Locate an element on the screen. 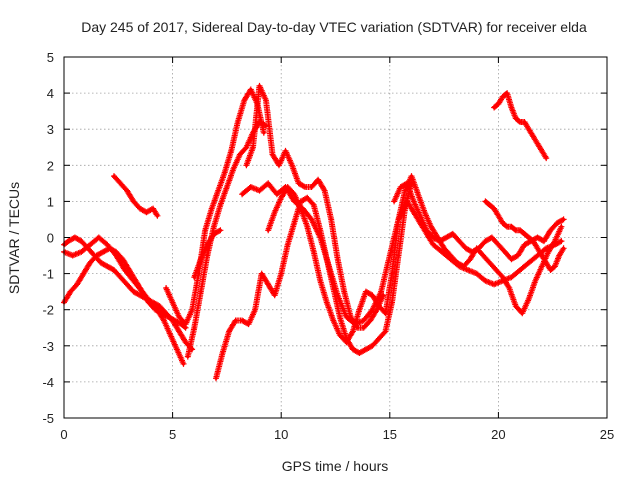 This screenshot has width=640, height=480. y-tick-label: 2 is located at coordinates (50, 165).